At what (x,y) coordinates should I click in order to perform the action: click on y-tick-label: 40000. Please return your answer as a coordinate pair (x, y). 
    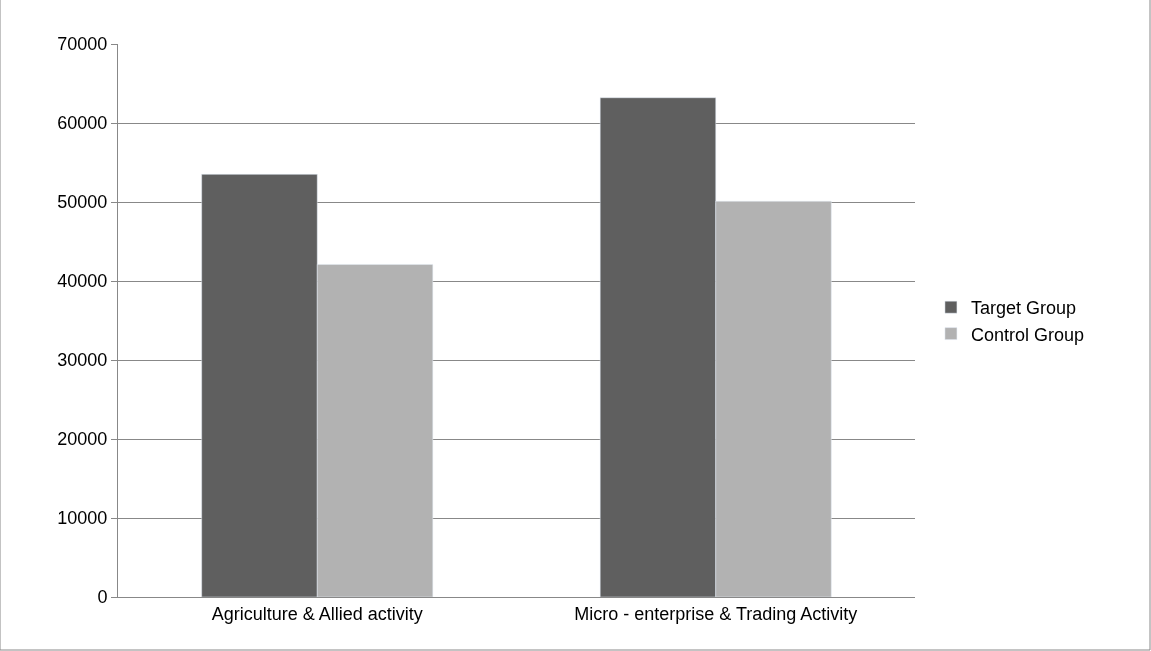
    Looking at the image, I should click on (82, 281).